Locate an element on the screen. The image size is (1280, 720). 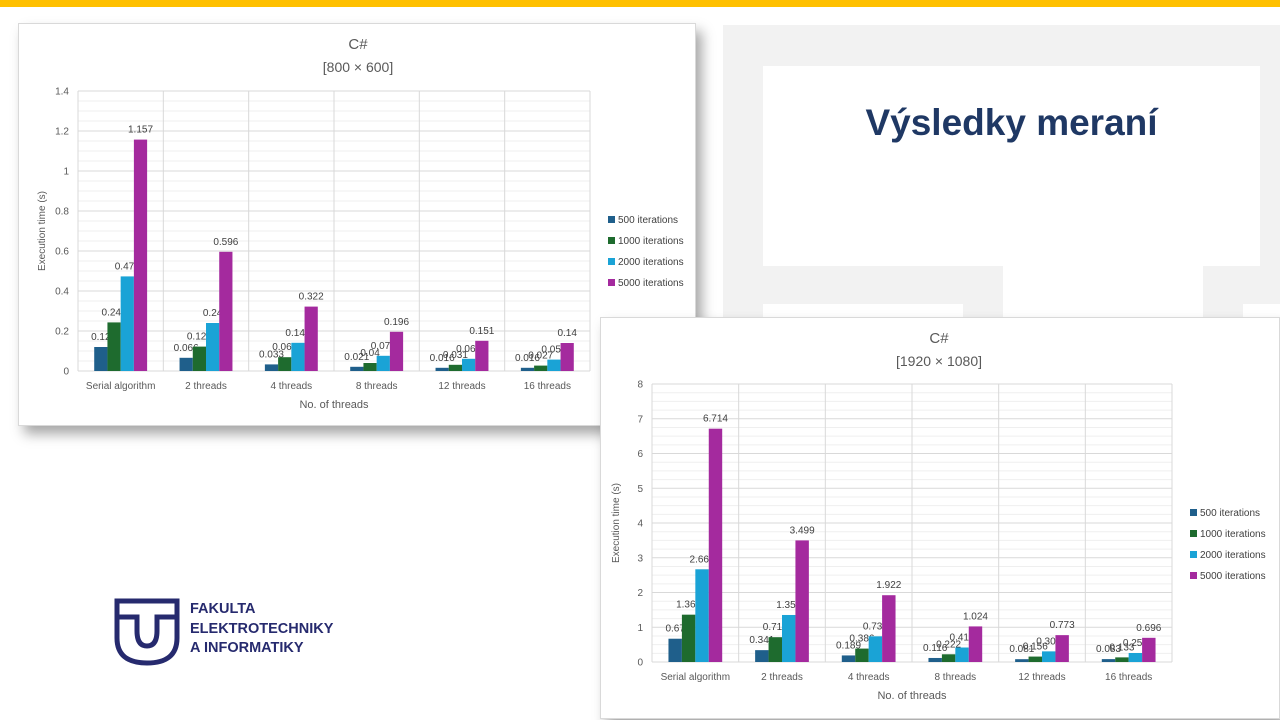
data-label: 1.353 is located at coordinates (788, 605).